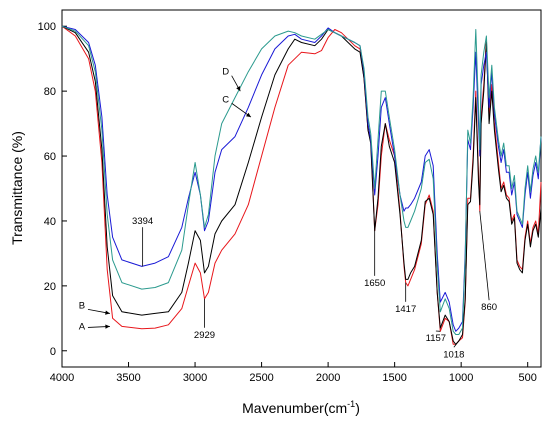 The image size is (550, 421). What do you see at coordinates (82, 305) in the screenshot?
I see `series-label-b: B` at bounding box center [82, 305].